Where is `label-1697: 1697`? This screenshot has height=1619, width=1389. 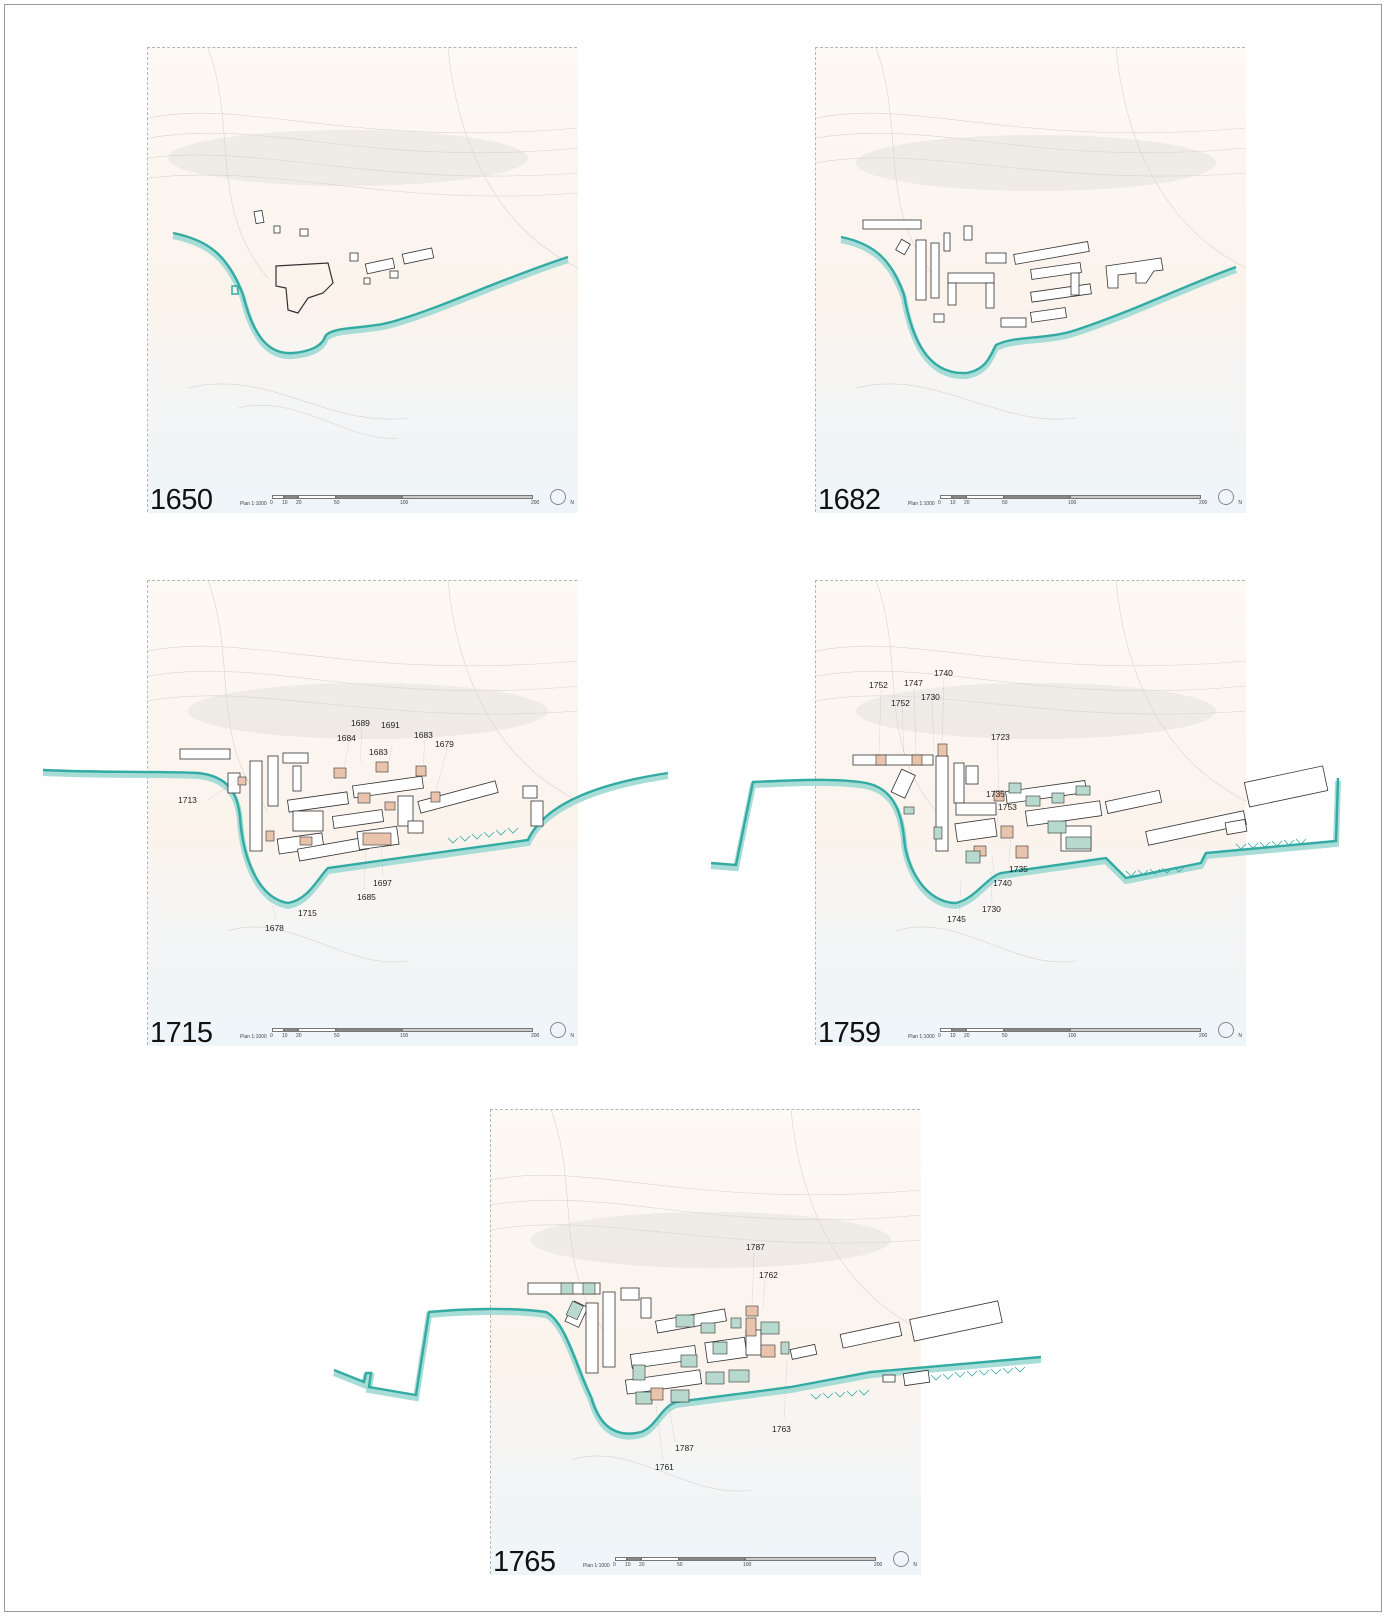 label-1697: 1697 is located at coordinates (382, 883).